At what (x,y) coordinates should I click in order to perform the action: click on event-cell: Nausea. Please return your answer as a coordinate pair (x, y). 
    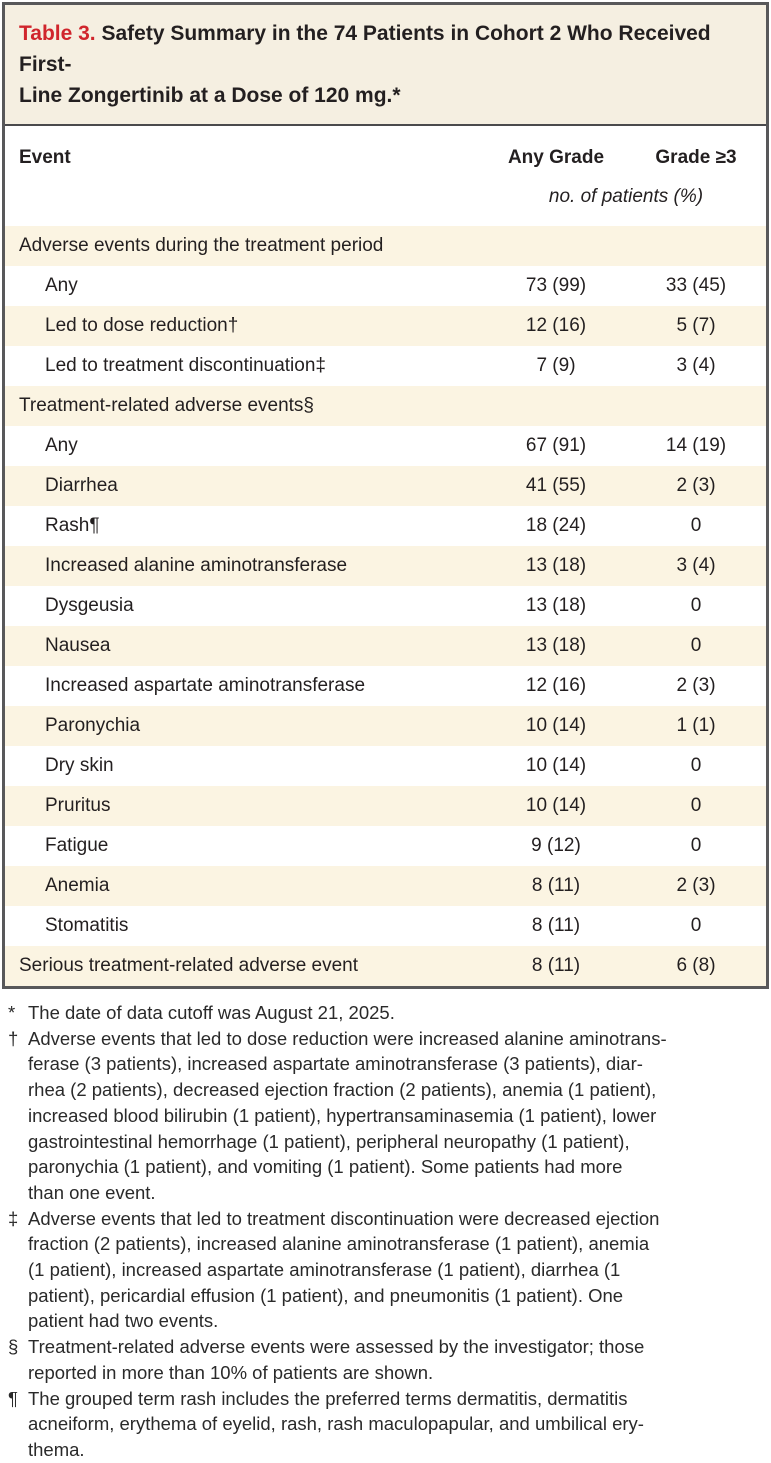
    Looking at the image, I should click on (78, 645).